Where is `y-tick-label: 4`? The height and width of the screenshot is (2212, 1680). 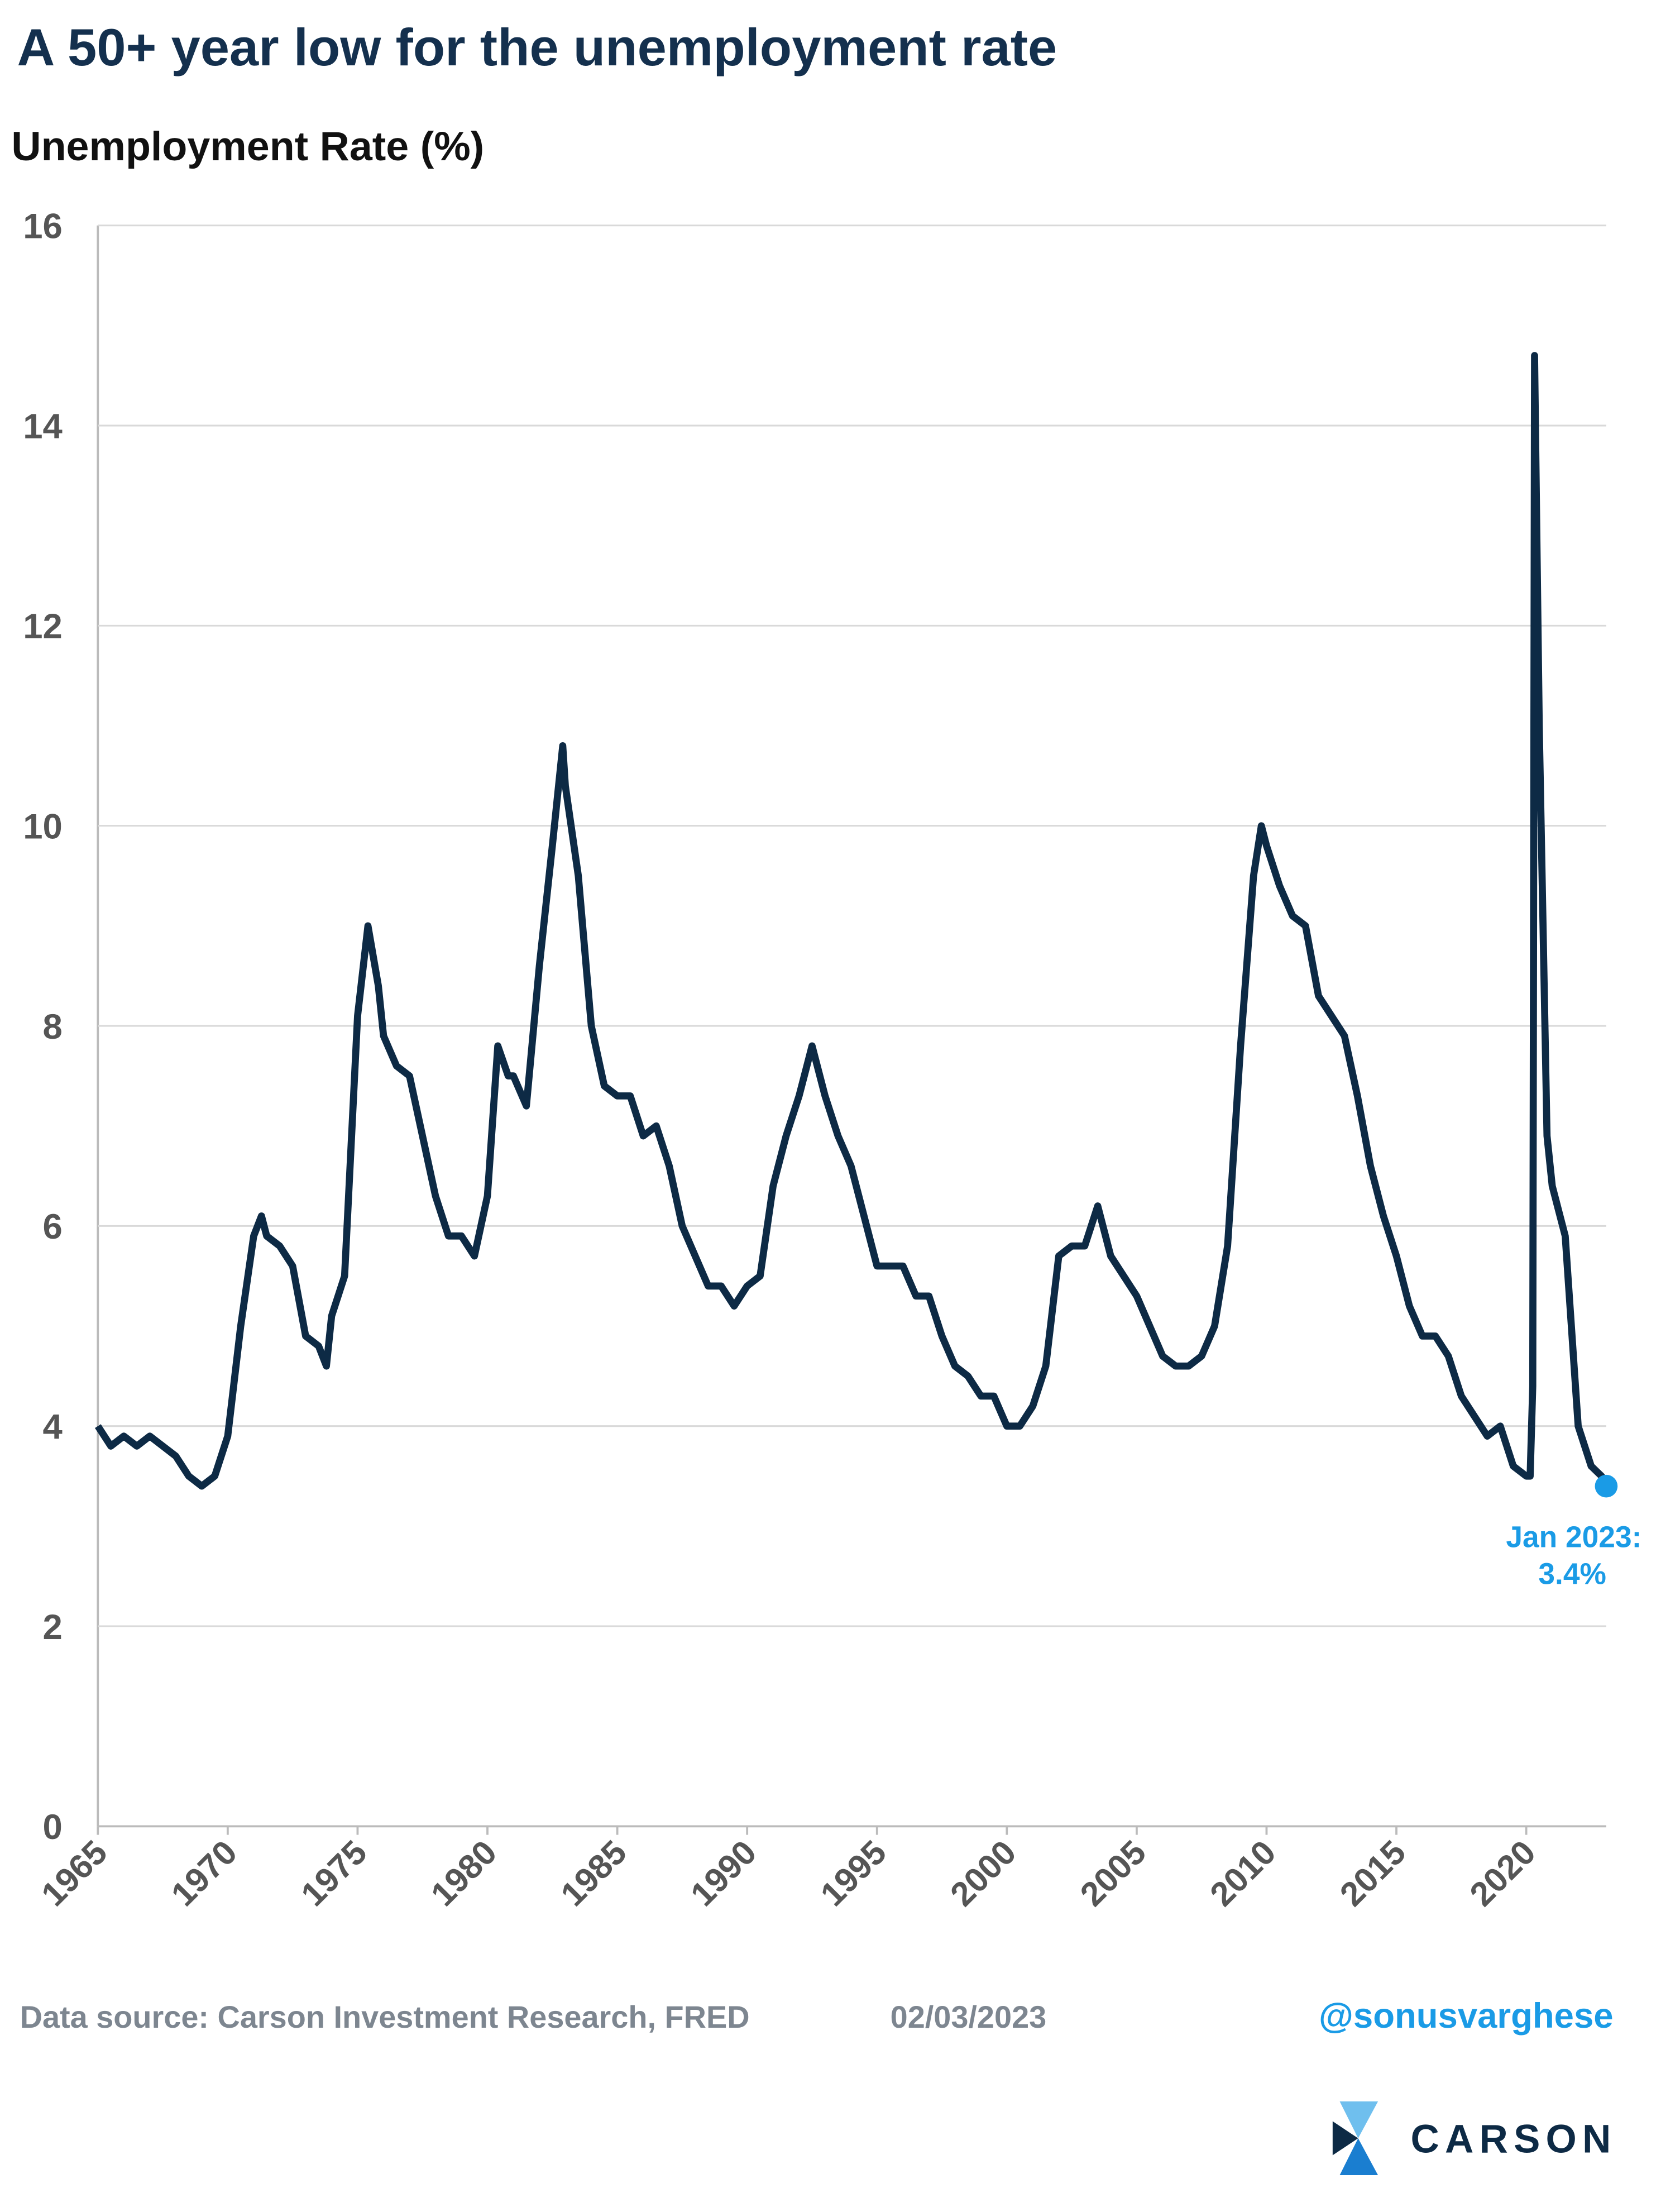
y-tick-label: 4 is located at coordinates (52, 1427).